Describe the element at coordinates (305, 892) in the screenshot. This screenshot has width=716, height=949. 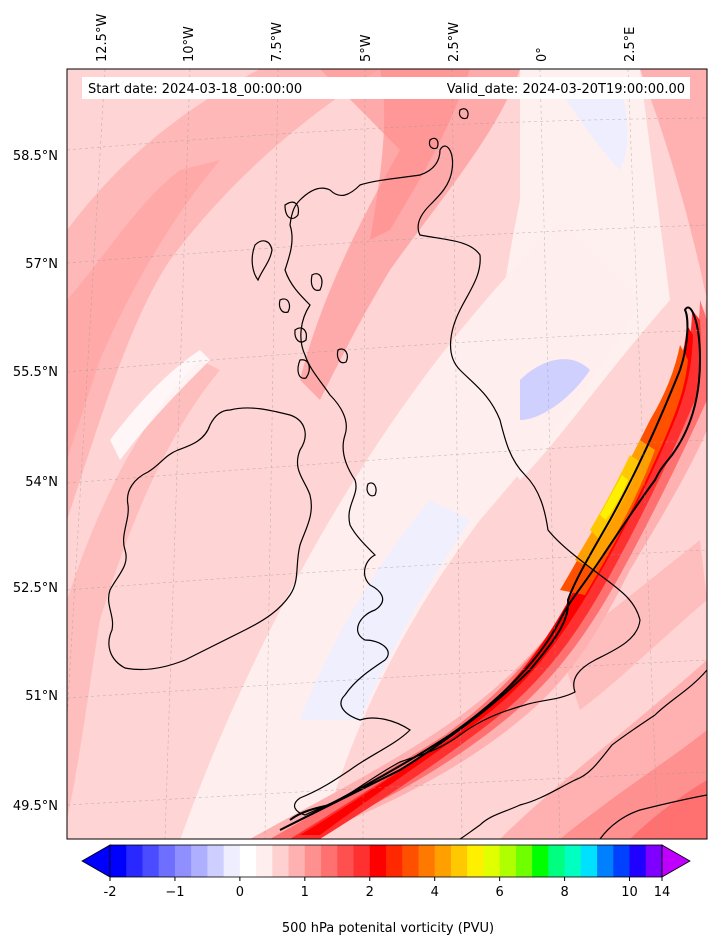
I see `colorbar-tick-label: 1` at that location.